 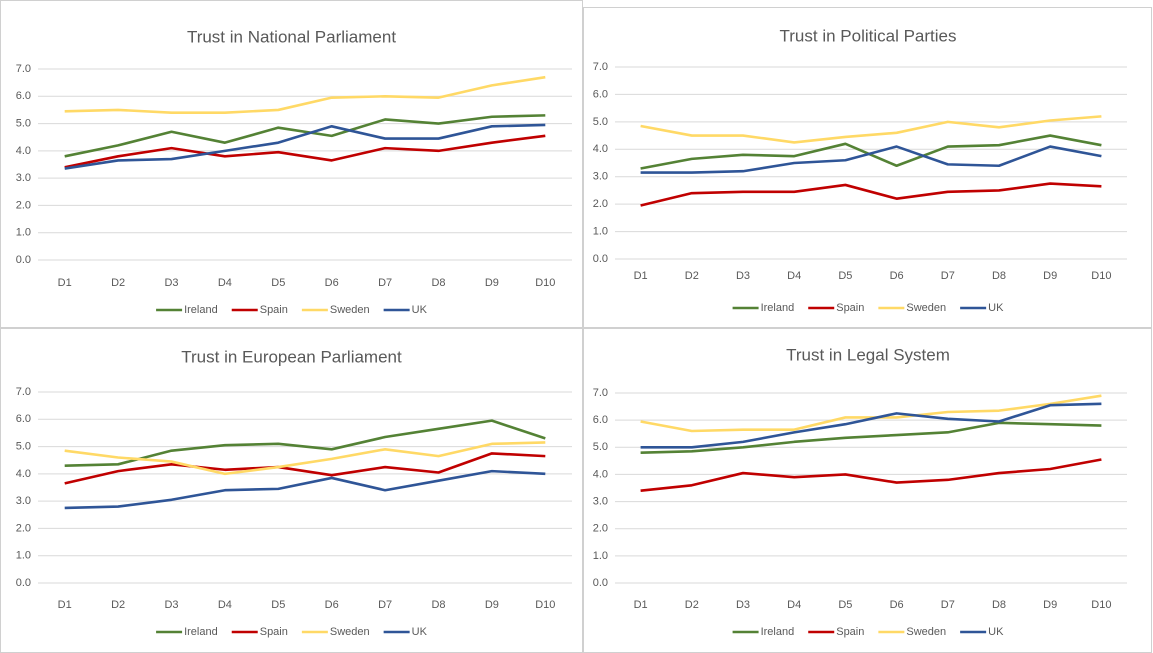 I want to click on chart-title: Trust in Political Parties, so click(x=868, y=35).